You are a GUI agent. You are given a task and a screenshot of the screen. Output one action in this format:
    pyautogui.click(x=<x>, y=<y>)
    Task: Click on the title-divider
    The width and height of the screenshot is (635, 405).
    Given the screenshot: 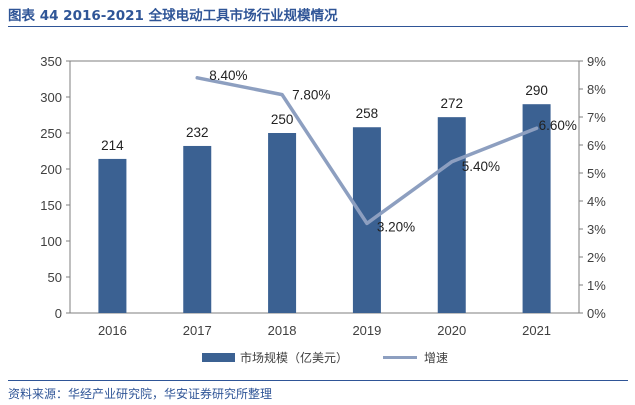 What is the action you would take?
    pyautogui.click(x=318, y=26)
    